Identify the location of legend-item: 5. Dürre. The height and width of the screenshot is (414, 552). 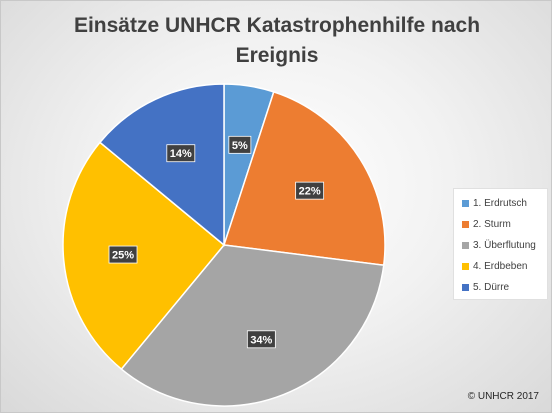
(504, 287).